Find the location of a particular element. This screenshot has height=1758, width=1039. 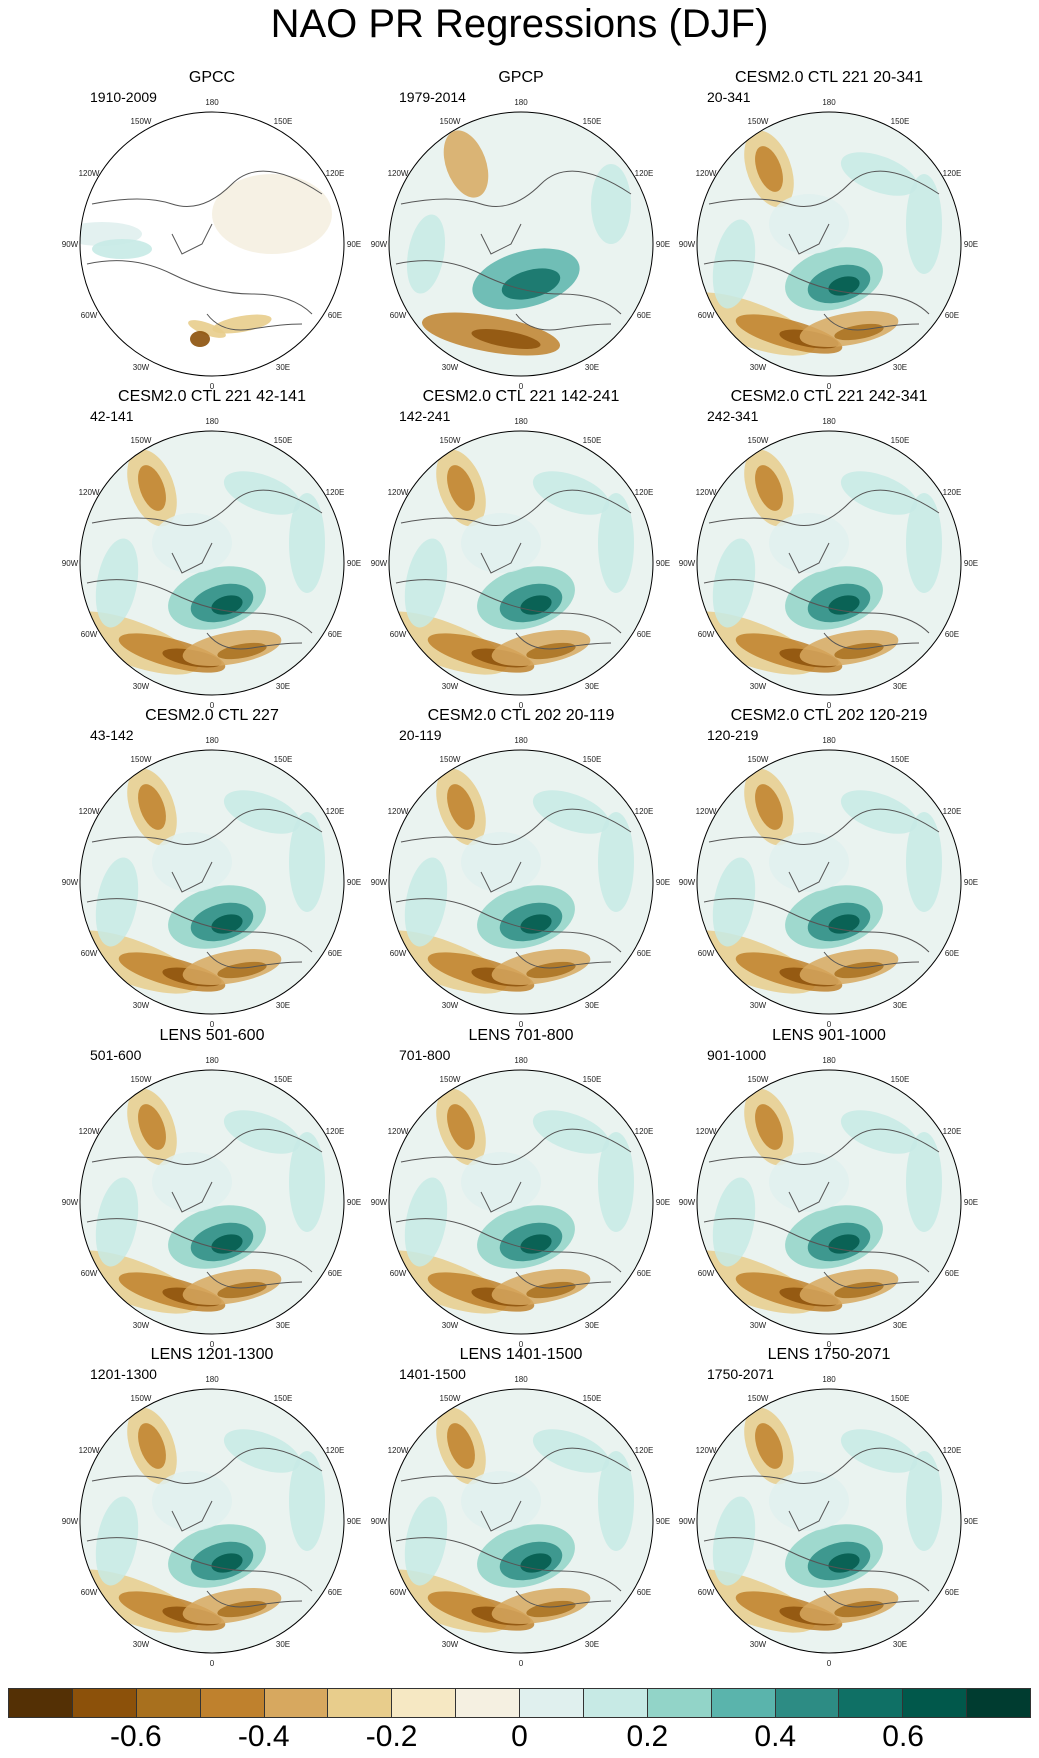

period-label: 120-219 is located at coordinates (733, 735).